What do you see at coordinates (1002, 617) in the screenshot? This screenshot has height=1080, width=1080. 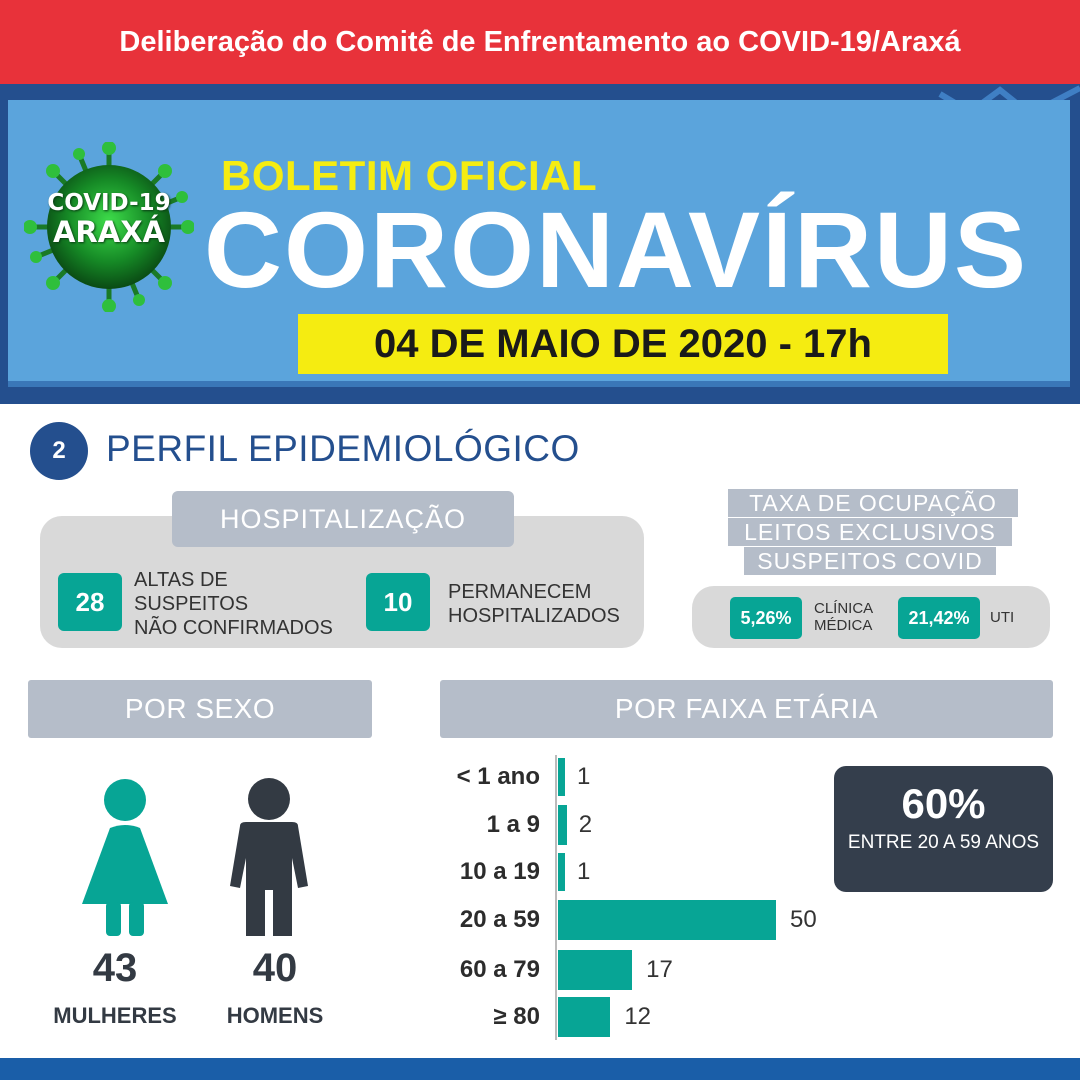 I see `icu-occupancy-label: UTI` at bounding box center [1002, 617].